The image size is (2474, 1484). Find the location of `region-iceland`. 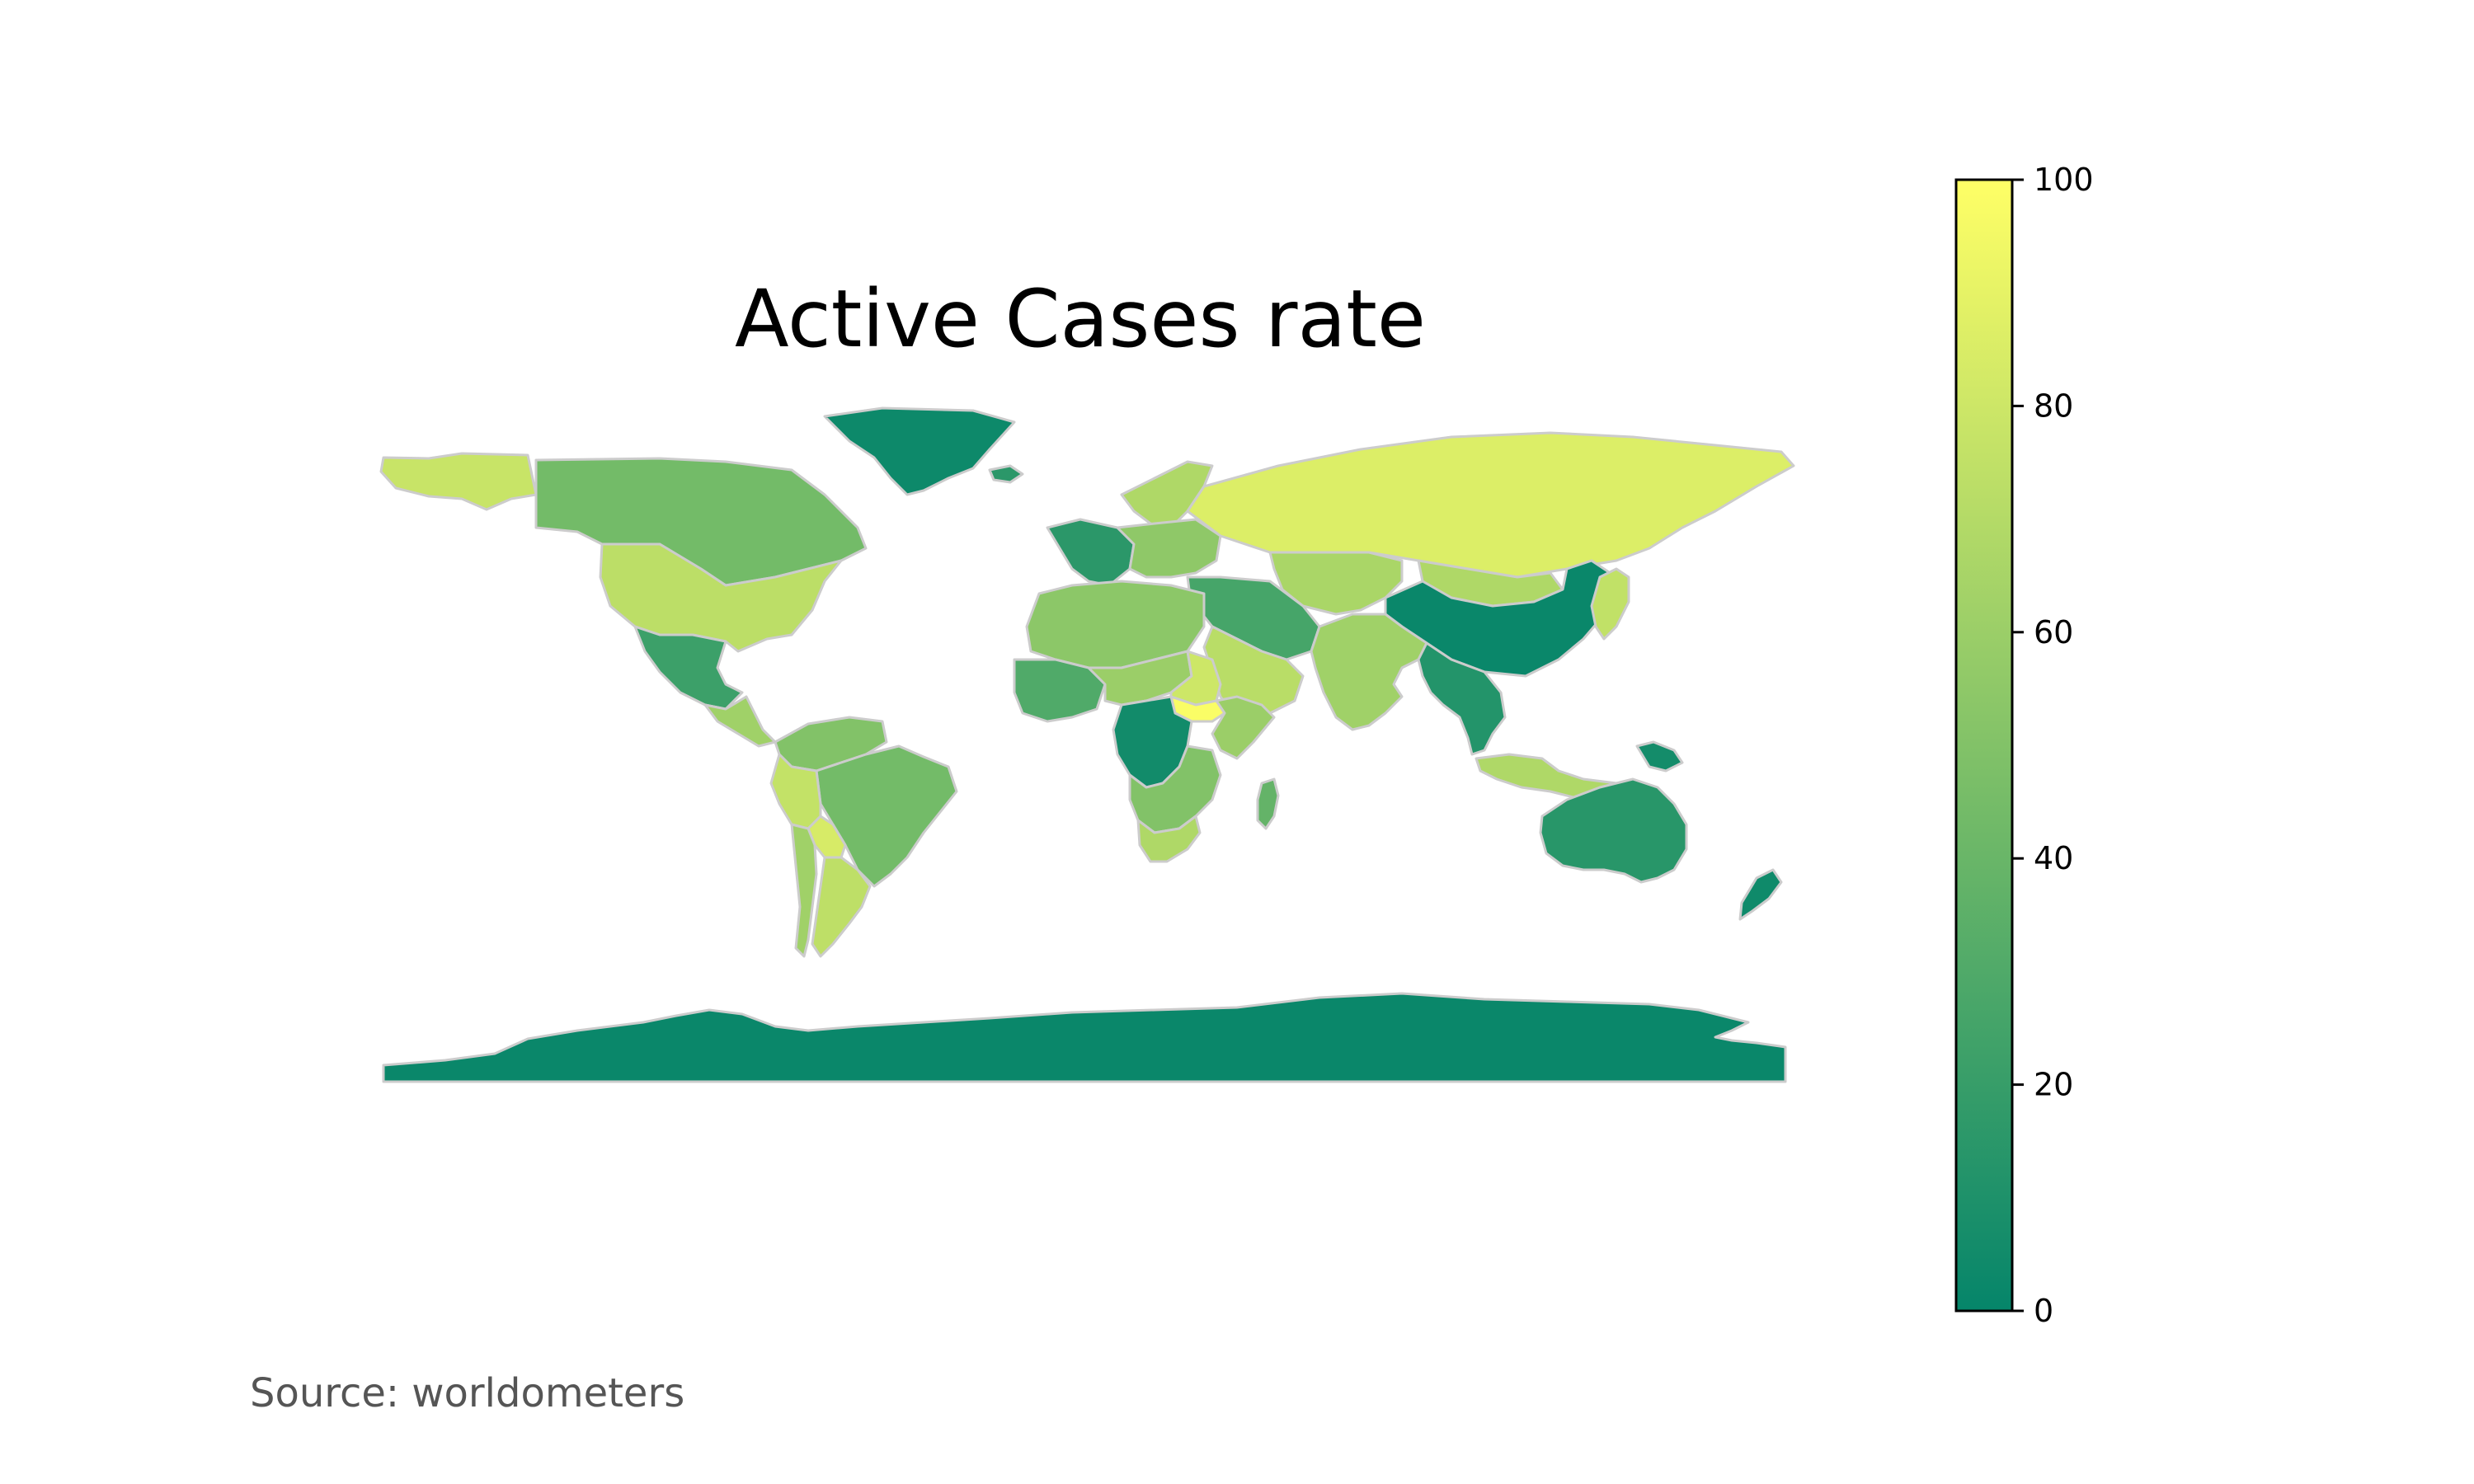

region-iceland is located at coordinates (1006, 474).